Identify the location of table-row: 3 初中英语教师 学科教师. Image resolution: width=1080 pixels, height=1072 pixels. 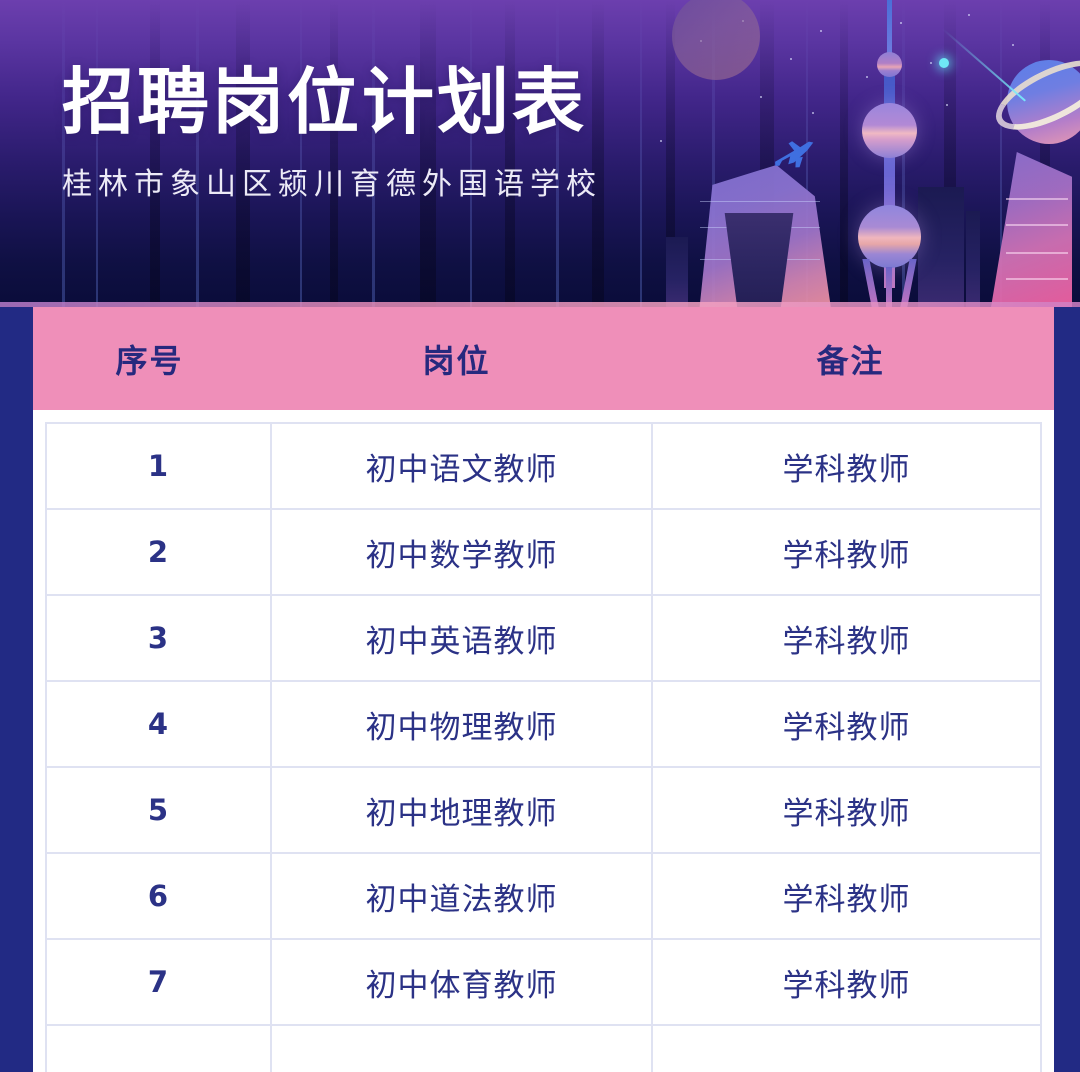
(543, 639).